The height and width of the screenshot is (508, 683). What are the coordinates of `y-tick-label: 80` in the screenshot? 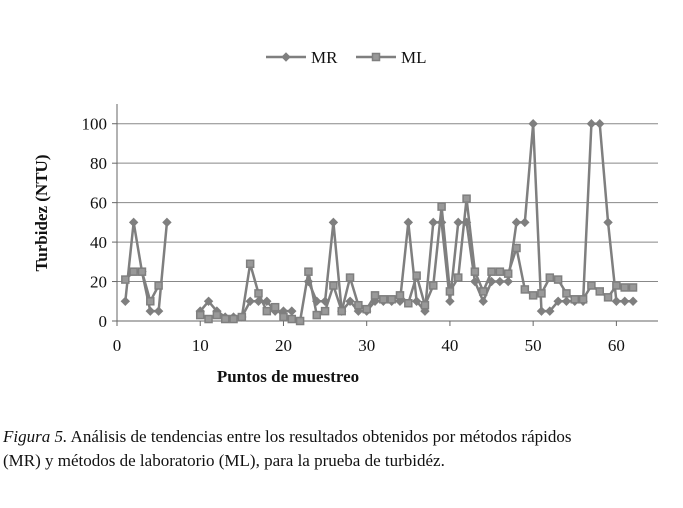 It's located at (98, 163).